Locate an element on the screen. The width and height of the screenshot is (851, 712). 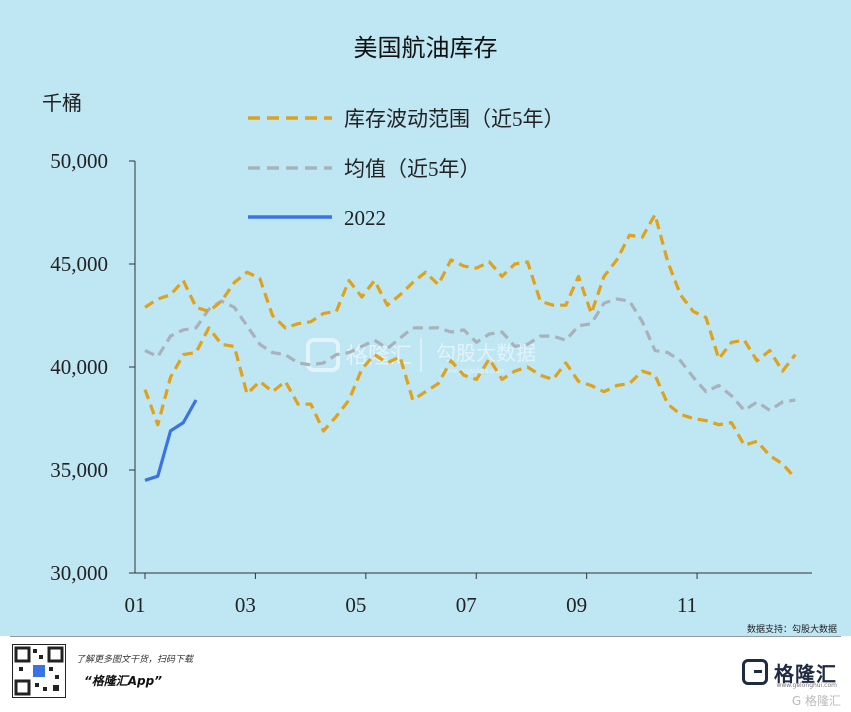
legend-label-2022: 2022 is located at coordinates (365, 218).